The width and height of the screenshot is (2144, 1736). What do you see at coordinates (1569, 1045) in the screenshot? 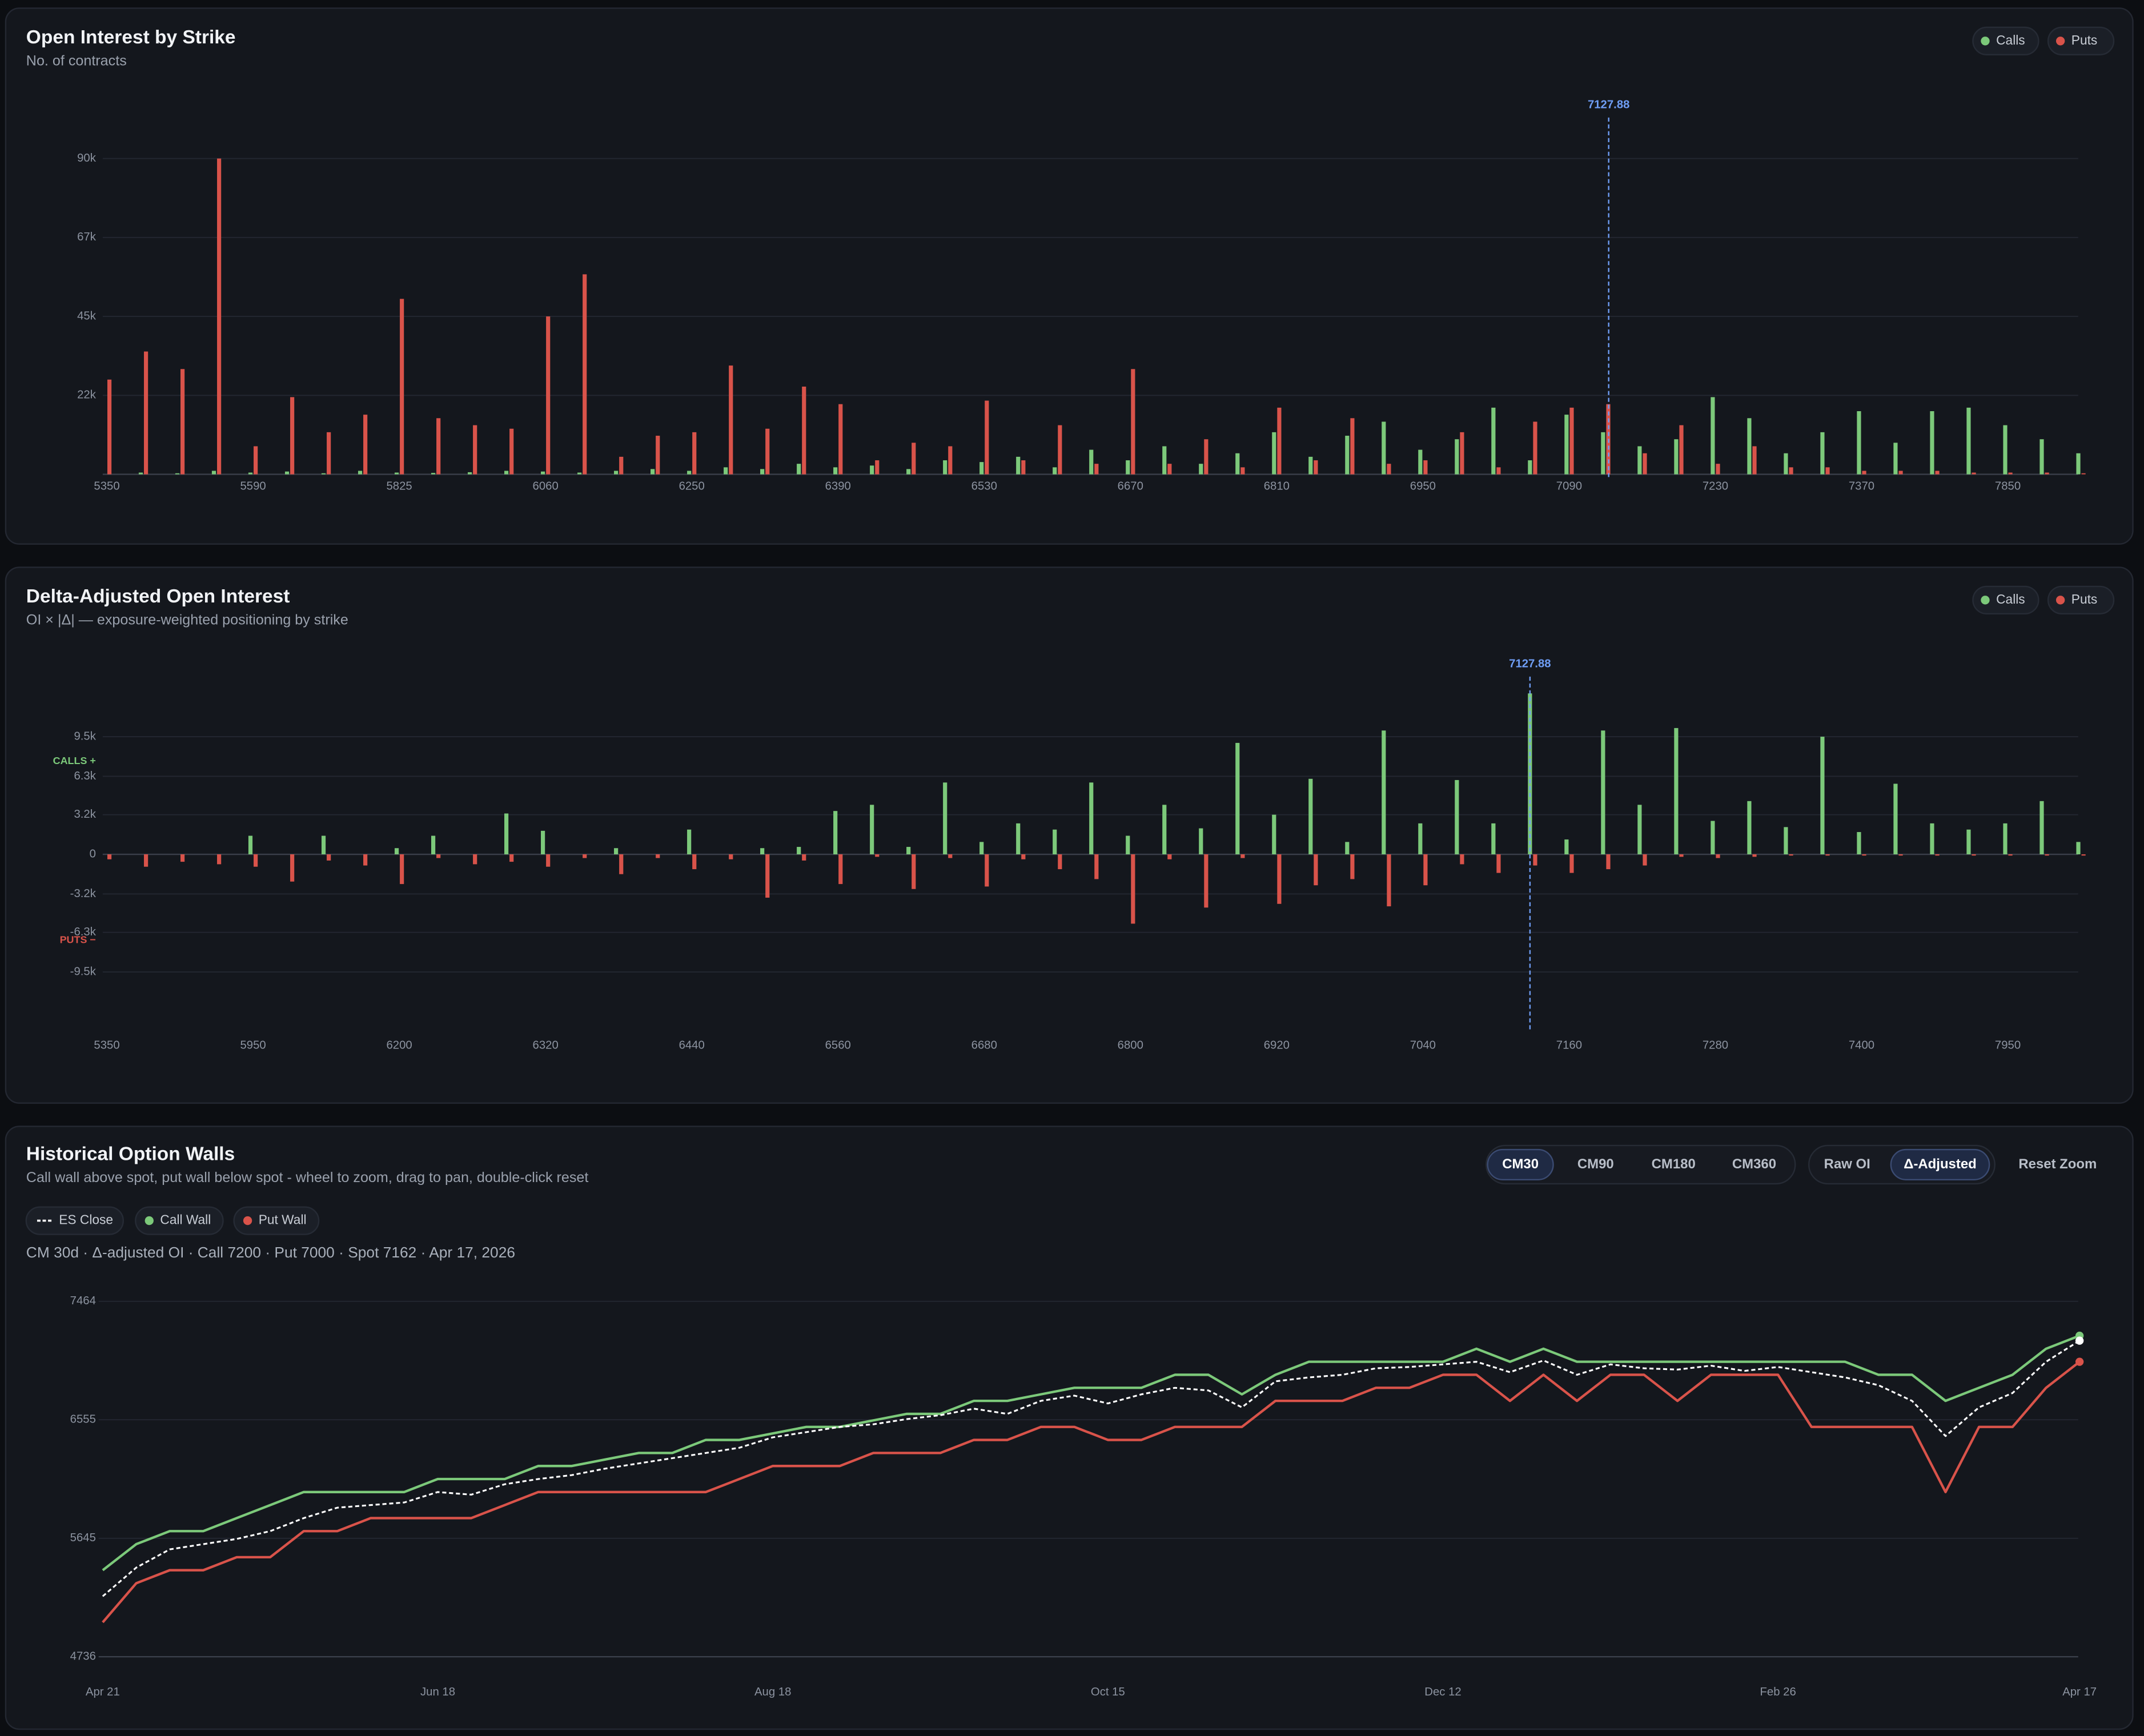
I see `x-tick-label: 7160` at bounding box center [1569, 1045].